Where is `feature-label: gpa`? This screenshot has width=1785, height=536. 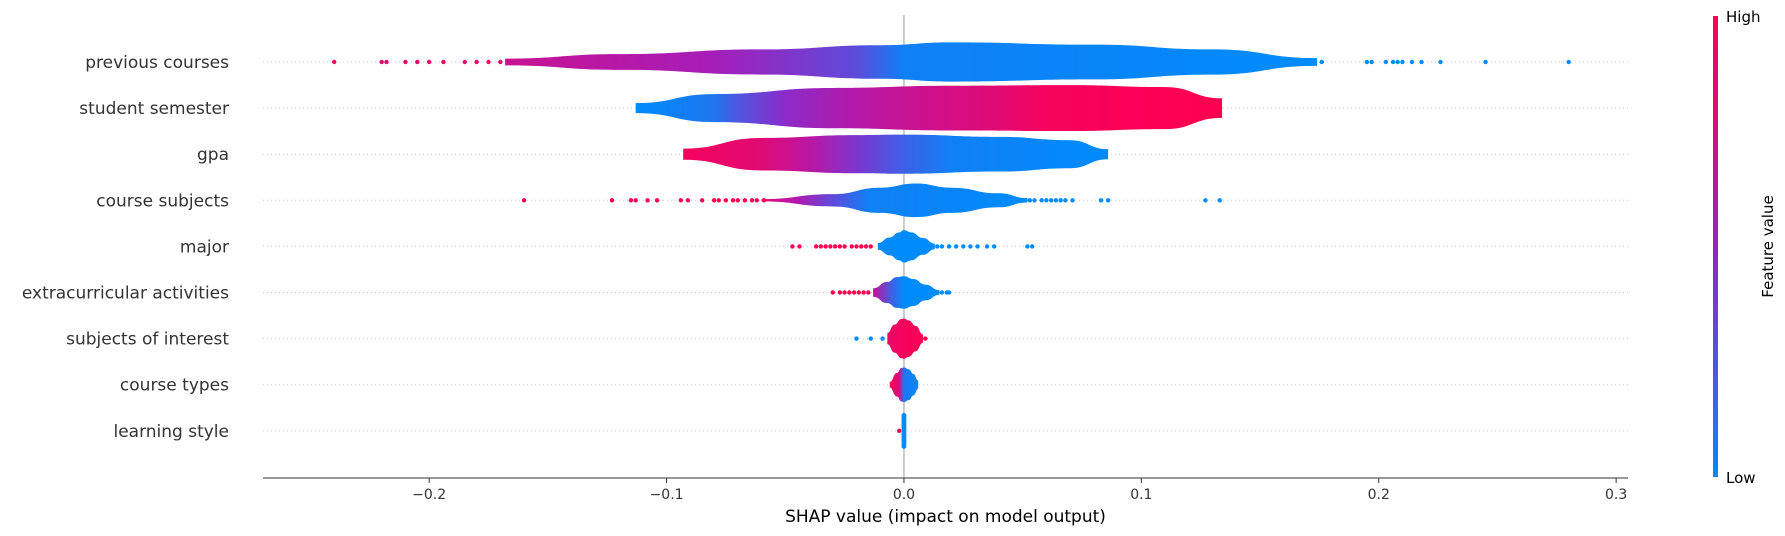 feature-label: gpa is located at coordinates (213, 155).